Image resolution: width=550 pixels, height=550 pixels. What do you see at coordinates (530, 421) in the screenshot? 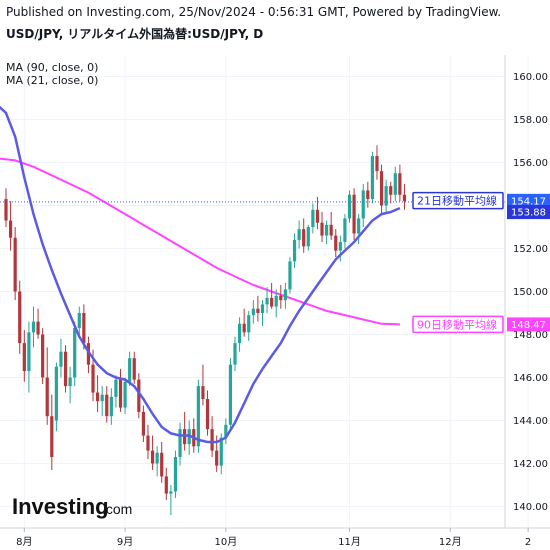
I see `y-tick-label: 144.00` at bounding box center [530, 421].